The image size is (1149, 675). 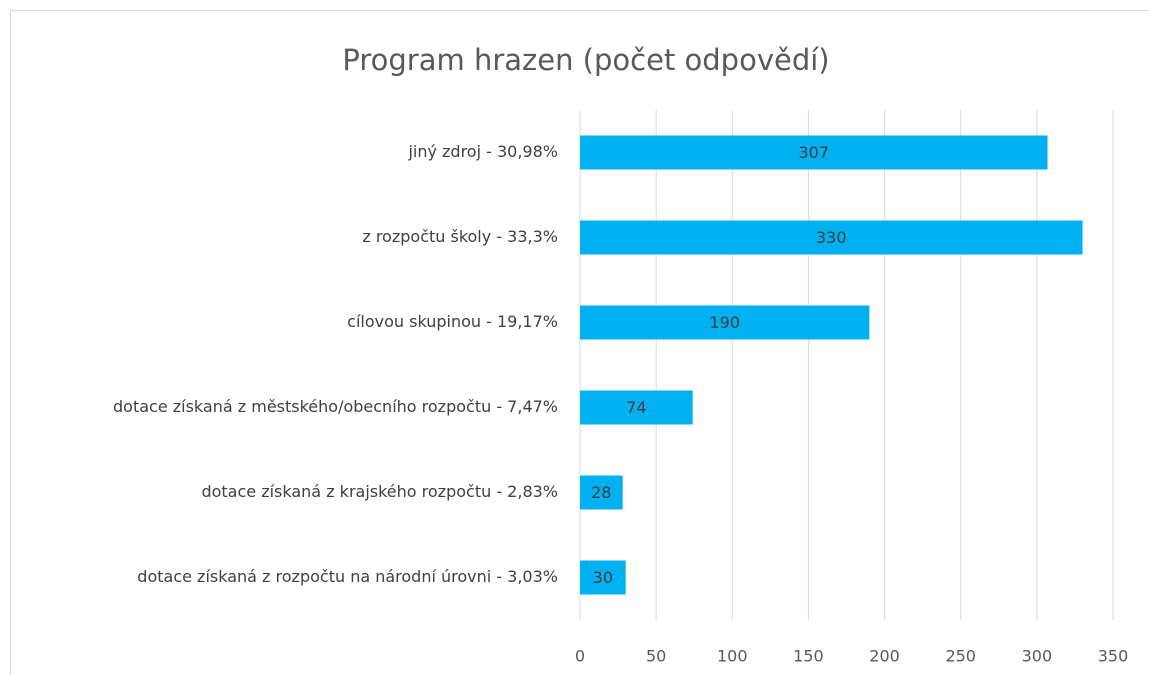 What do you see at coordinates (580, 656) in the screenshot?
I see `x-tick-label: 0` at bounding box center [580, 656].